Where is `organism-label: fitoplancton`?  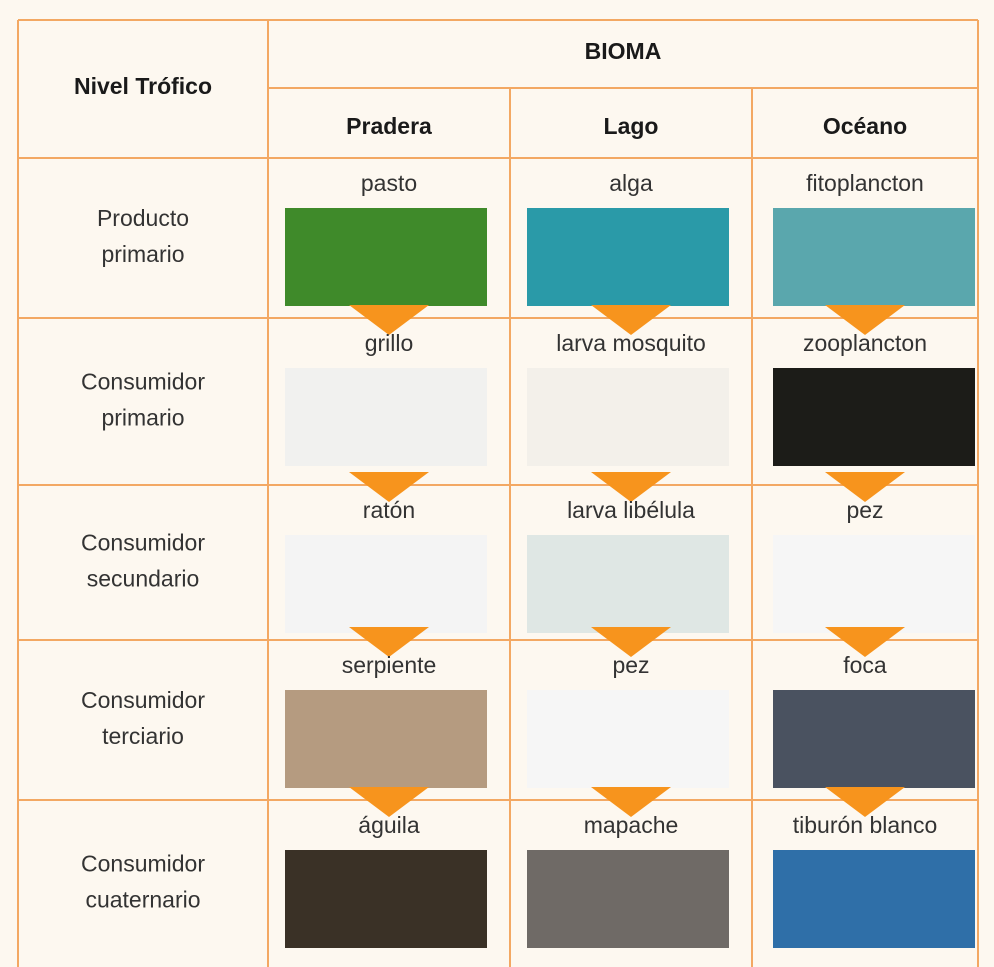 organism-label: fitoplancton is located at coordinates (865, 183).